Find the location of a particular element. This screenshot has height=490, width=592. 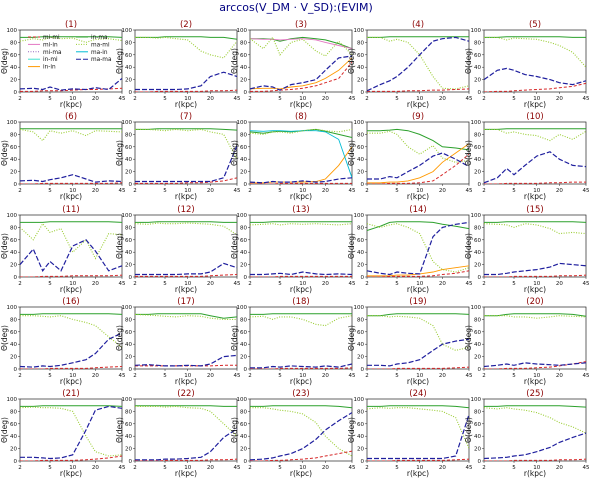

series-ma-ma is located at coordinates (535, 76).